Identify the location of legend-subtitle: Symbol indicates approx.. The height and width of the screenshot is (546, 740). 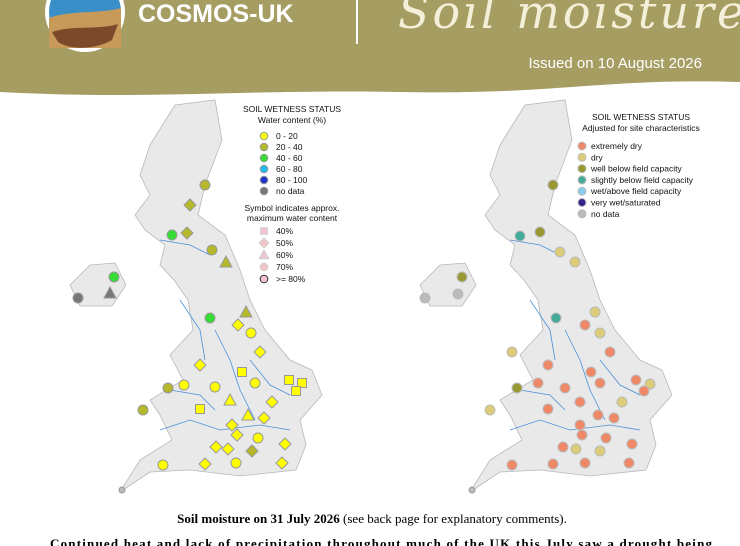
(292, 208).